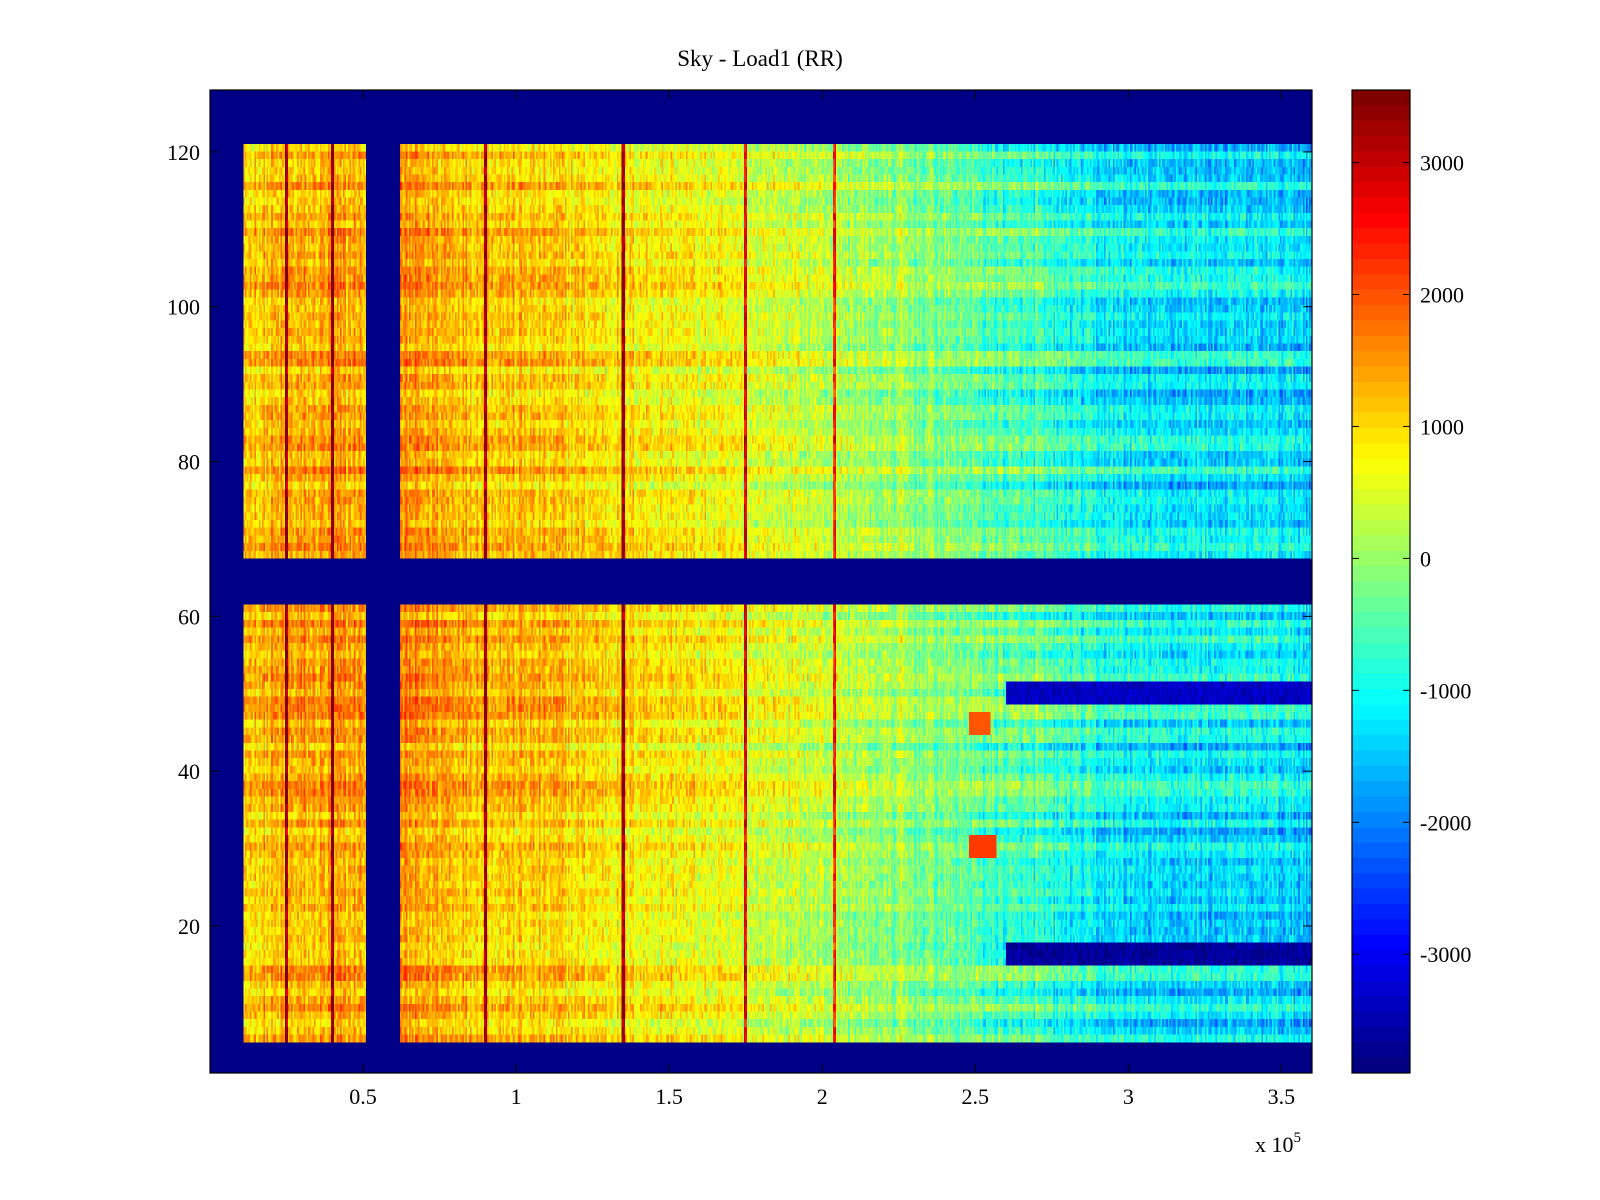 The height and width of the screenshot is (1200, 1600). What do you see at coordinates (1445, 690) in the screenshot?
I see `colorbar-tick-label: -1000` at bounding box center [1445, 690].